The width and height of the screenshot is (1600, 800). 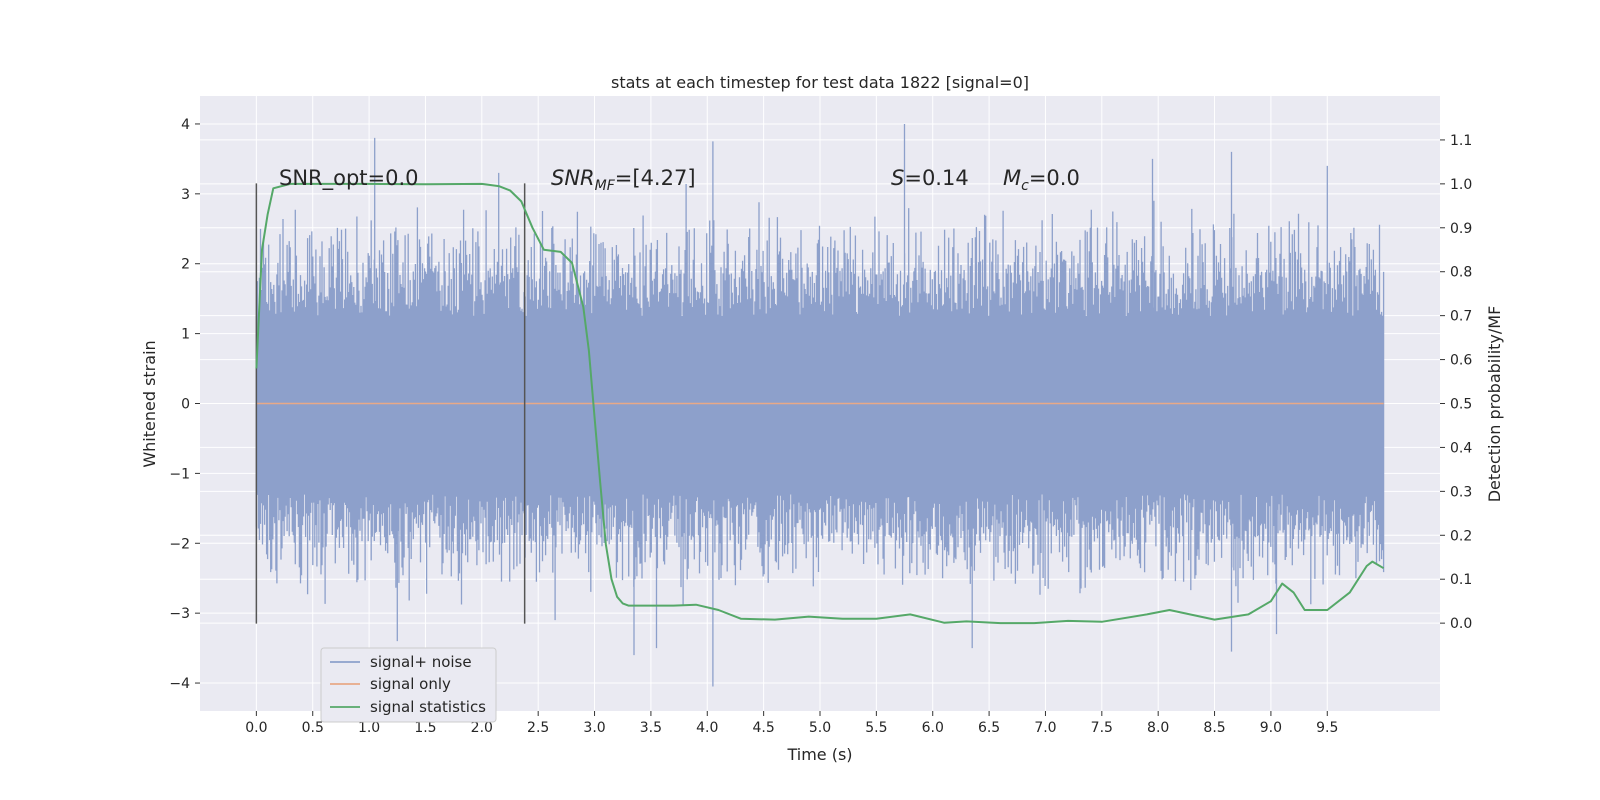 I want to click on left-y-axis-ticks: −4 −3 −2 −1 0 1 2 3 4, so click(x=184, y=404).